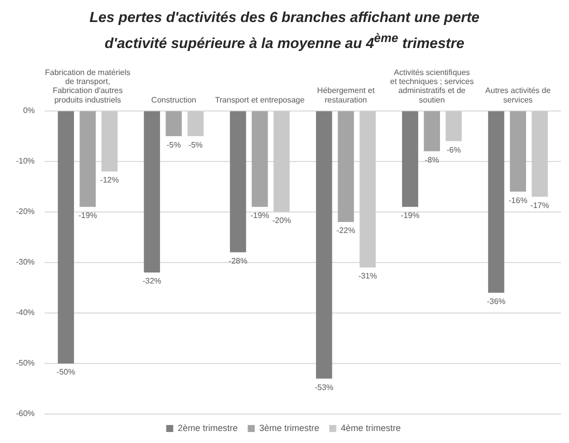  I want to click on y-tick-label: -50%, so click(25, 363).